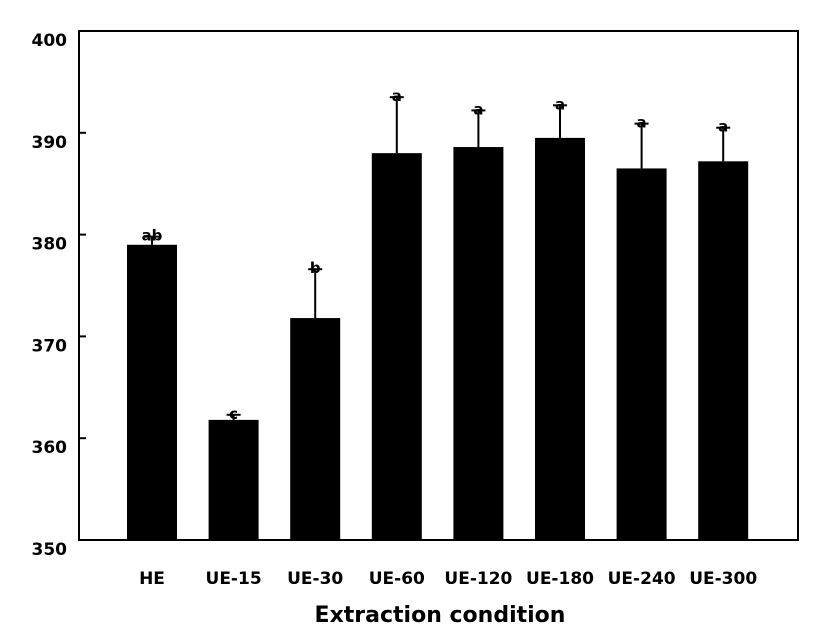 The image size is (827, 632). I want to click on x-tick-label: UE-120, so click(478, 579).